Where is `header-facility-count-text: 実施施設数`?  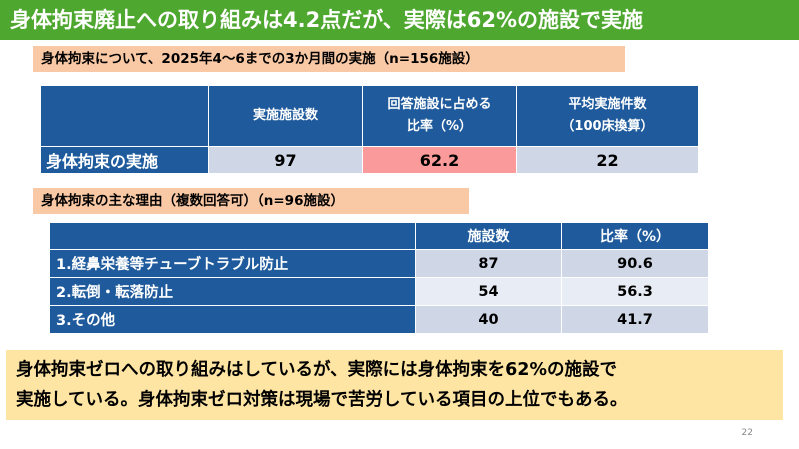 header-facility-count-text: 実施施設数 is located at coordinates (285, 115).